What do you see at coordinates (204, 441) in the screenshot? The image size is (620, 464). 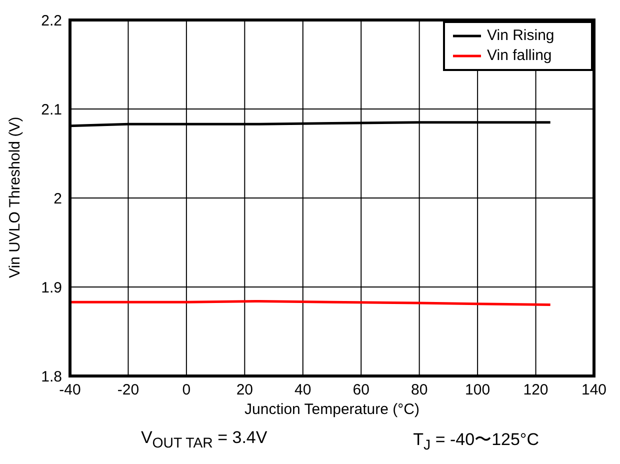 I see `text: V$_{OUT TAR}$ = 3.4V` at bounding box center [204, 441].